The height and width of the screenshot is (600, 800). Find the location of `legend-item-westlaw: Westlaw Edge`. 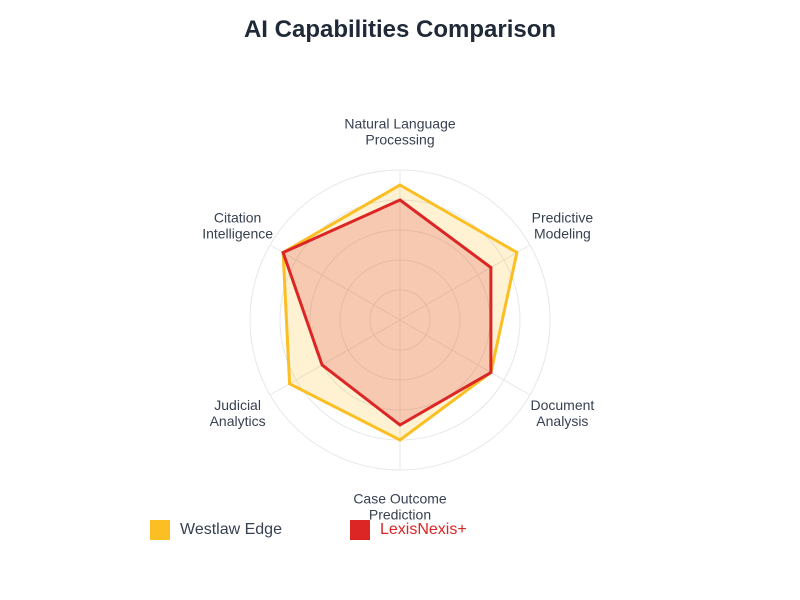

legend-item-westlaw: Westlaw Edge is located at coordinates (216, 530).